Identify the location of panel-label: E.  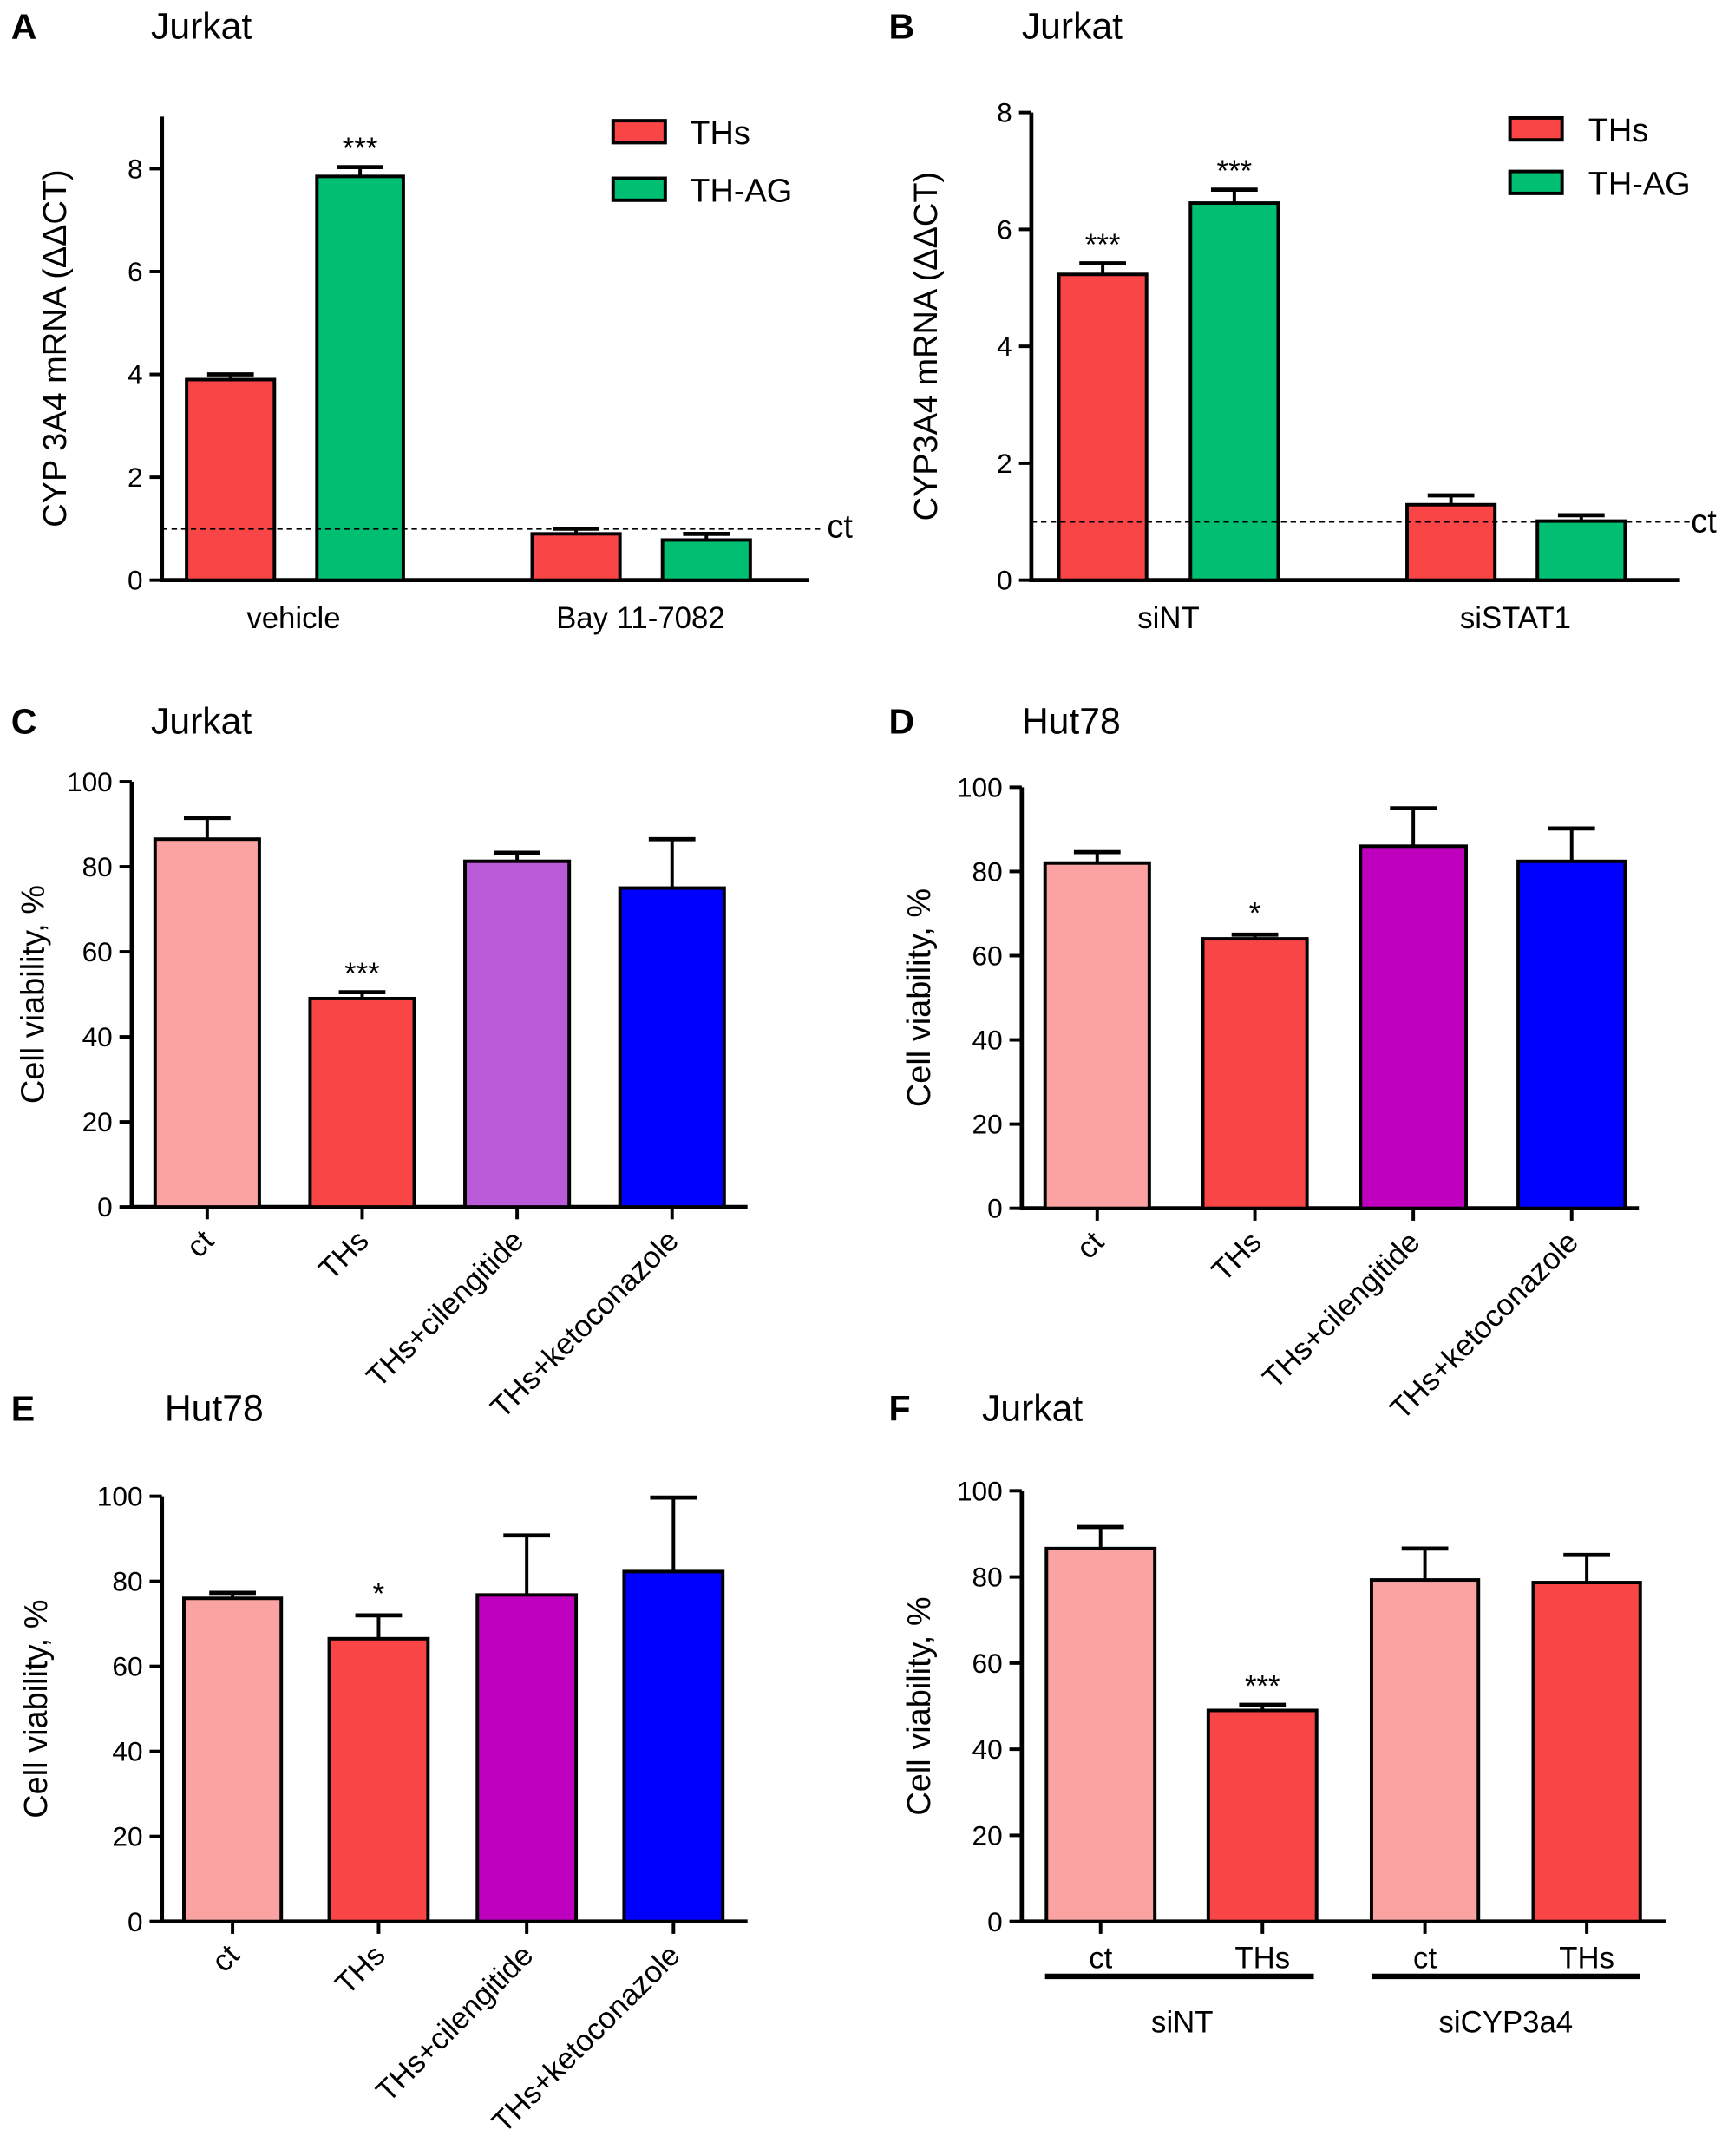
(23, 1409).